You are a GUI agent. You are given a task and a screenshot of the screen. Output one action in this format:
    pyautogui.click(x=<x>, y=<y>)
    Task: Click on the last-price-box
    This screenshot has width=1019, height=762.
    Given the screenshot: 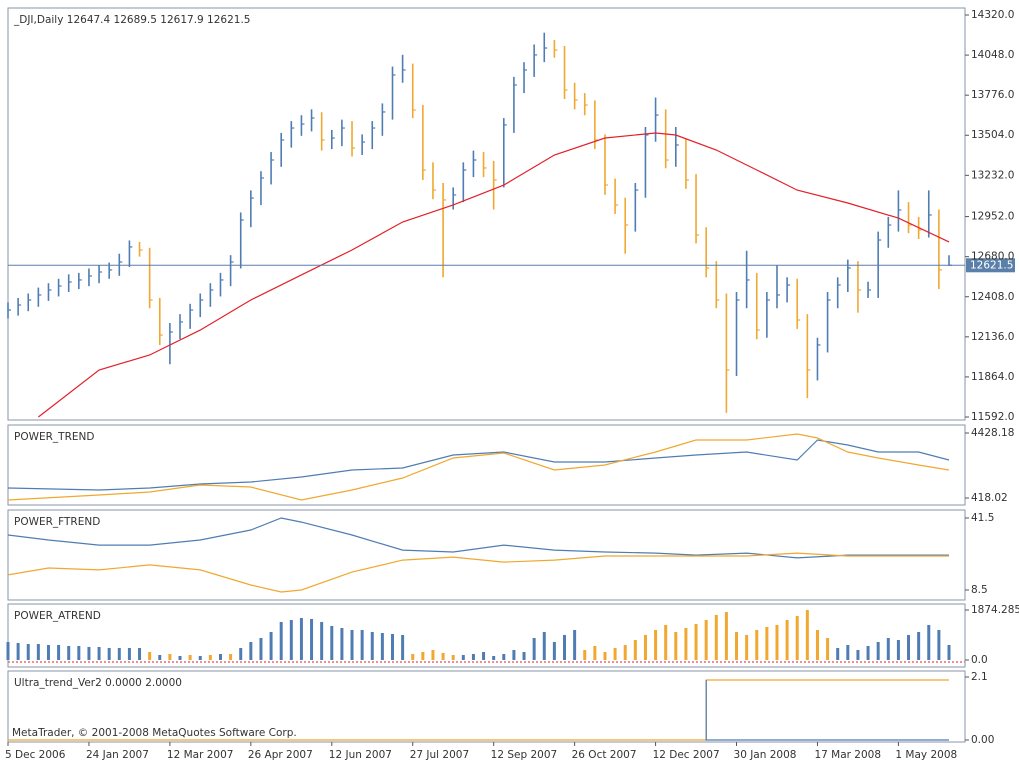 What is the action you would take?
    pyautogui.click(x=990, y=265)
    